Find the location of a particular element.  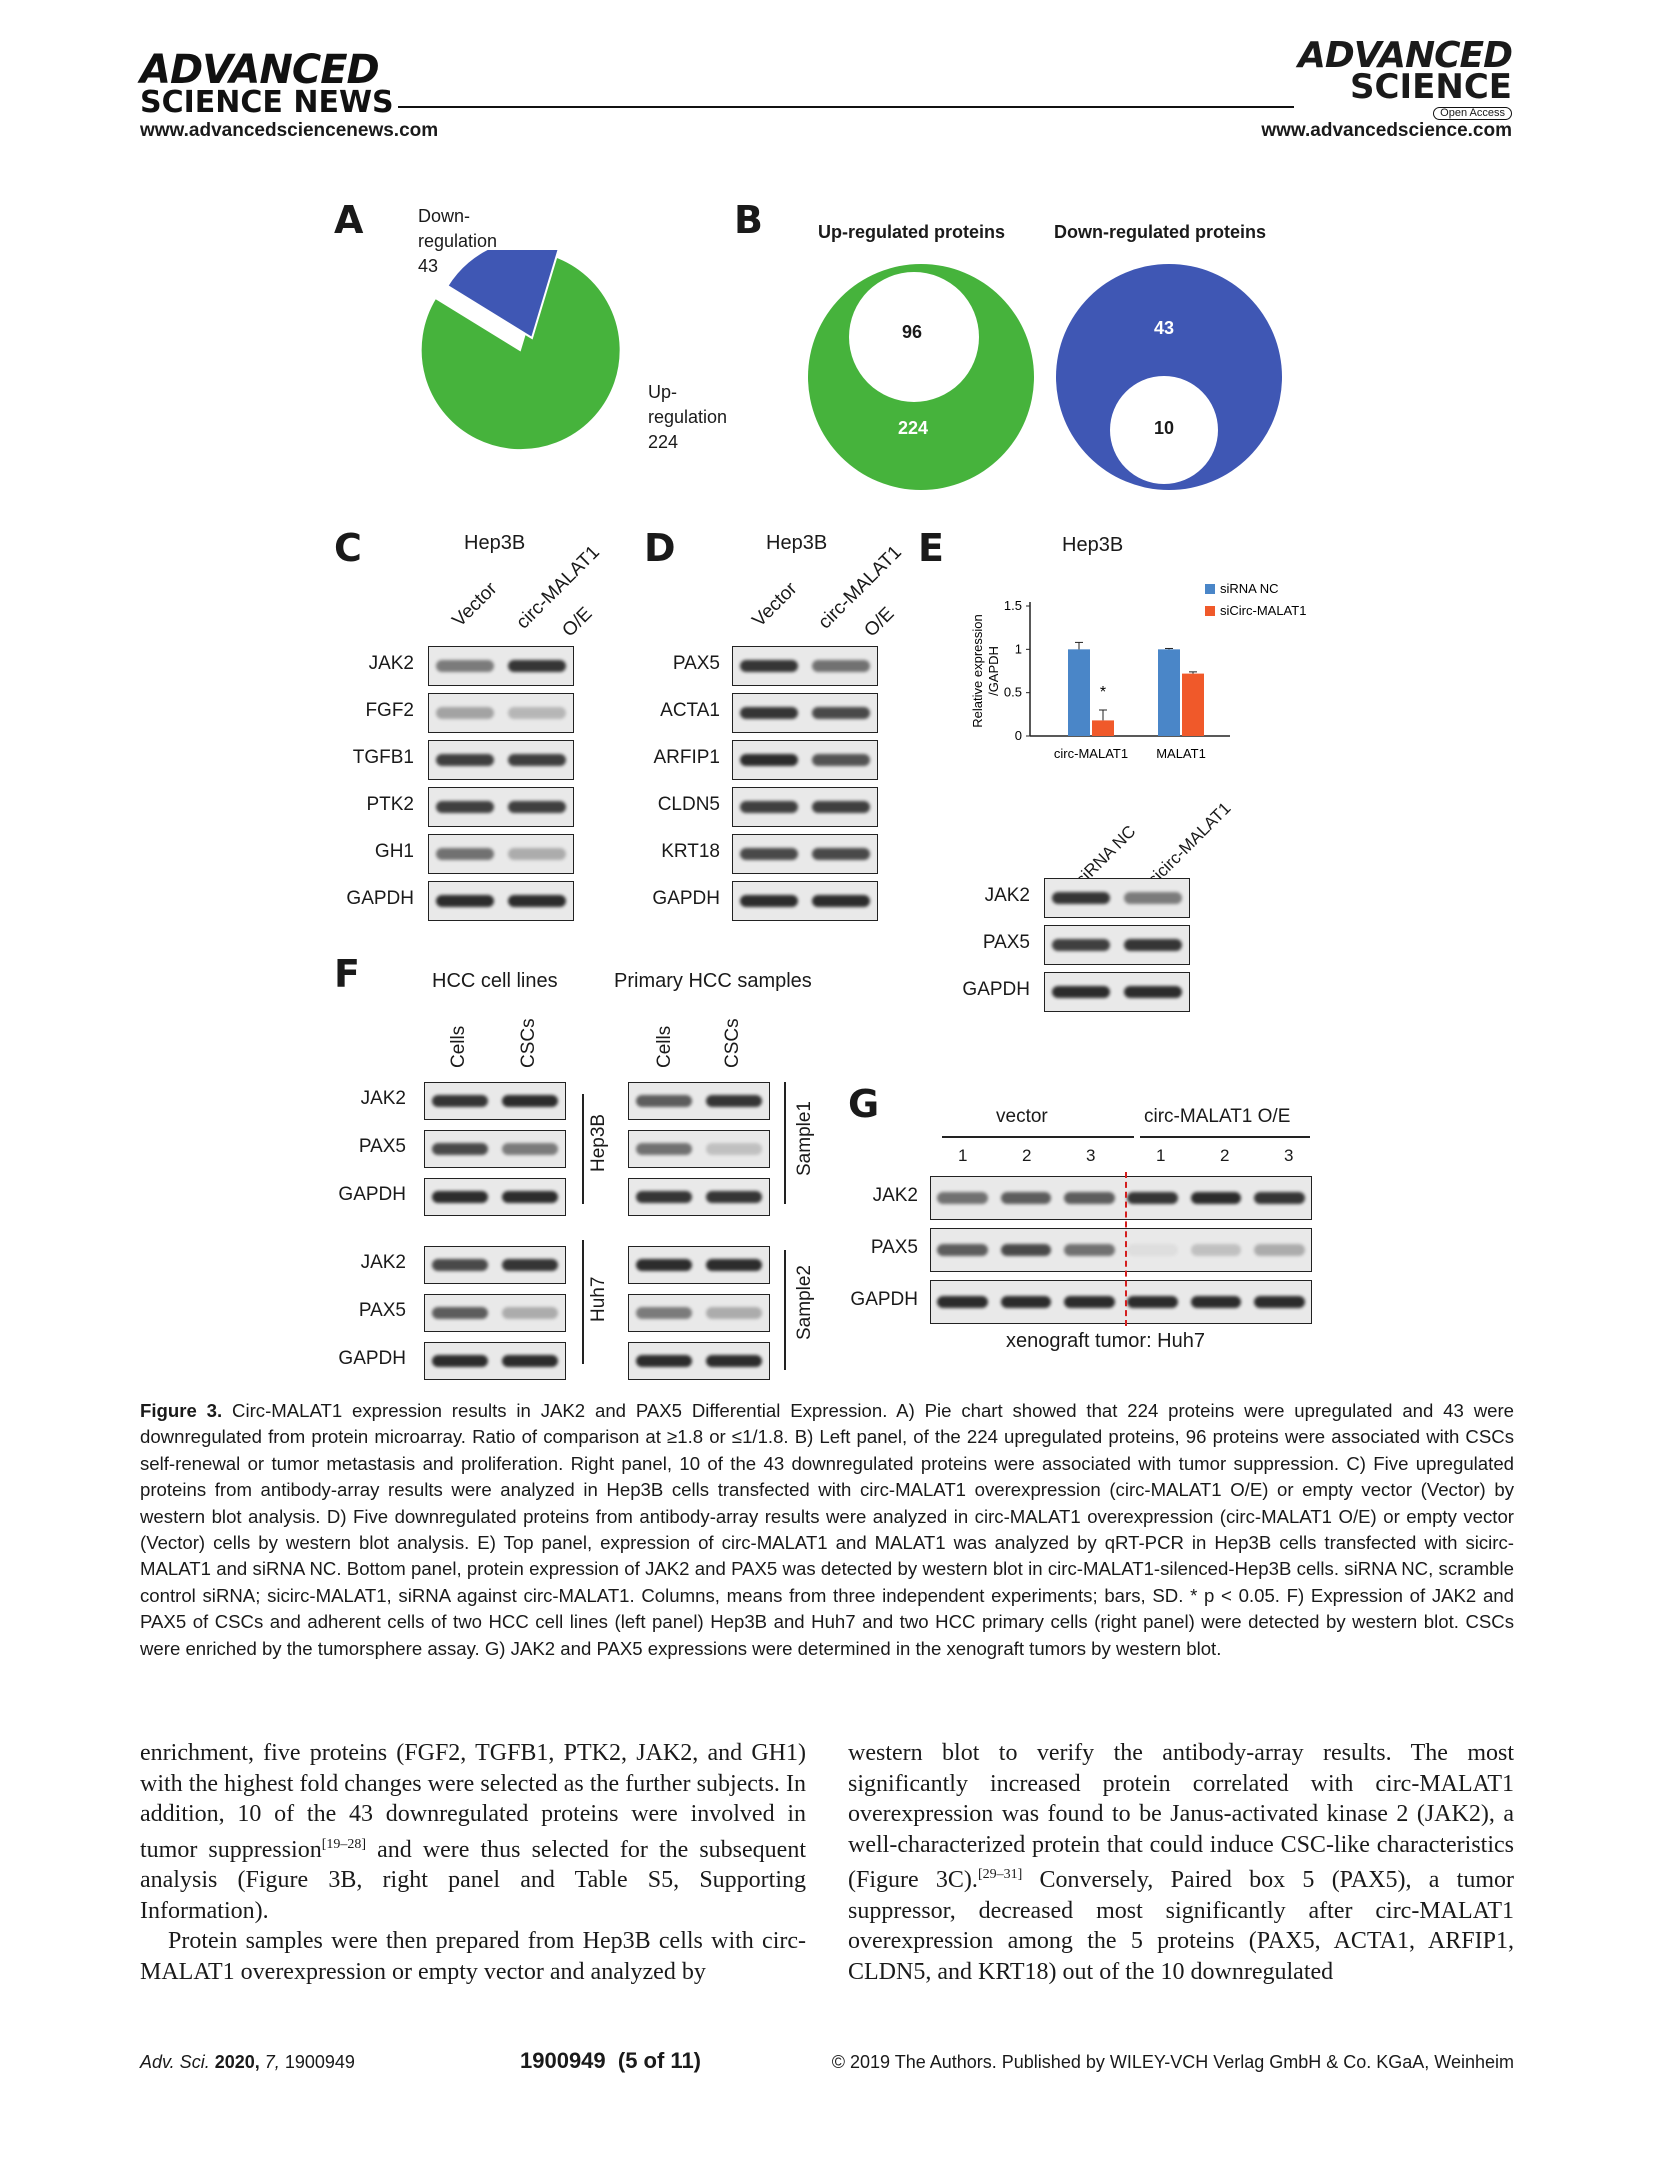

y-tick-label: 1 is located at coordinates (1018, 648).